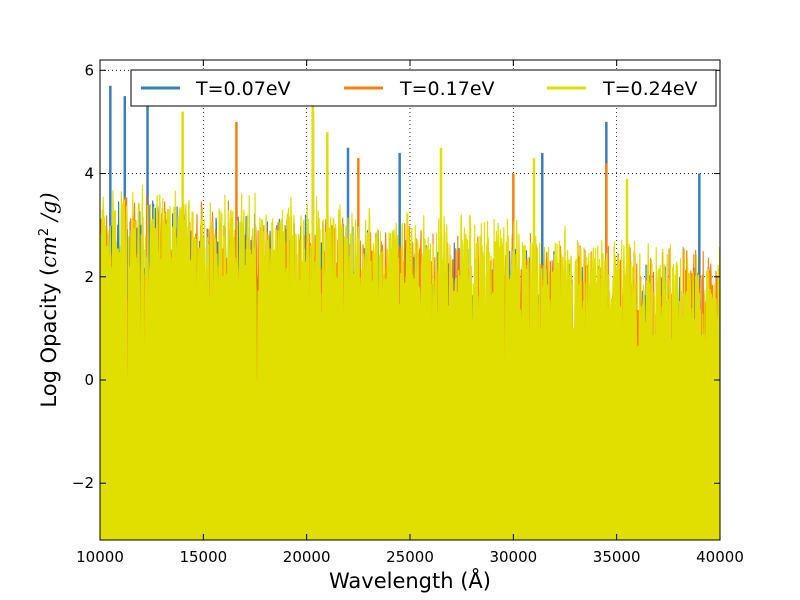  I want to click on x-tick-label: 35000, so click(617, 557).